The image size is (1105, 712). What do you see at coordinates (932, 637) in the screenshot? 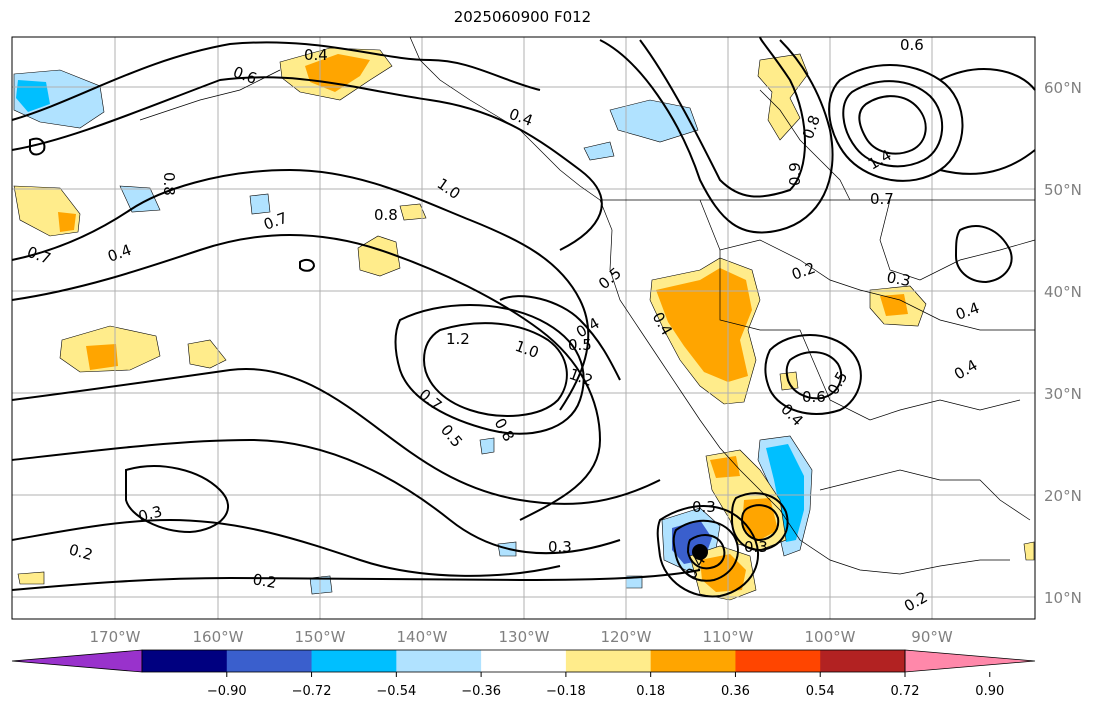
I see `lon-tick-label: 90°W` at bounding box center [932, 637].